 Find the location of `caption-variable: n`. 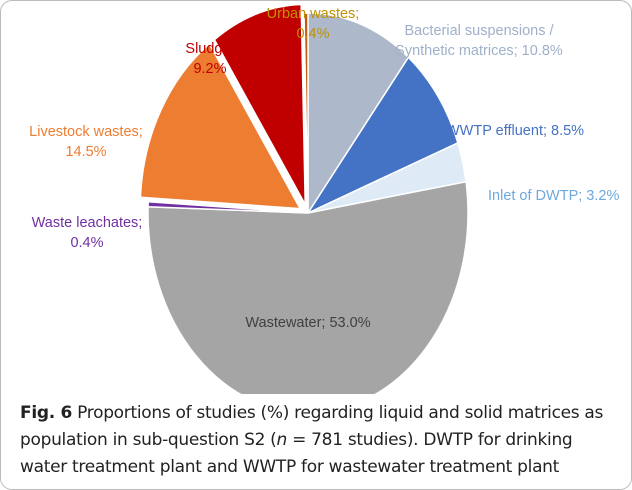

caption-variable: n is located at coordinates (282, 440).